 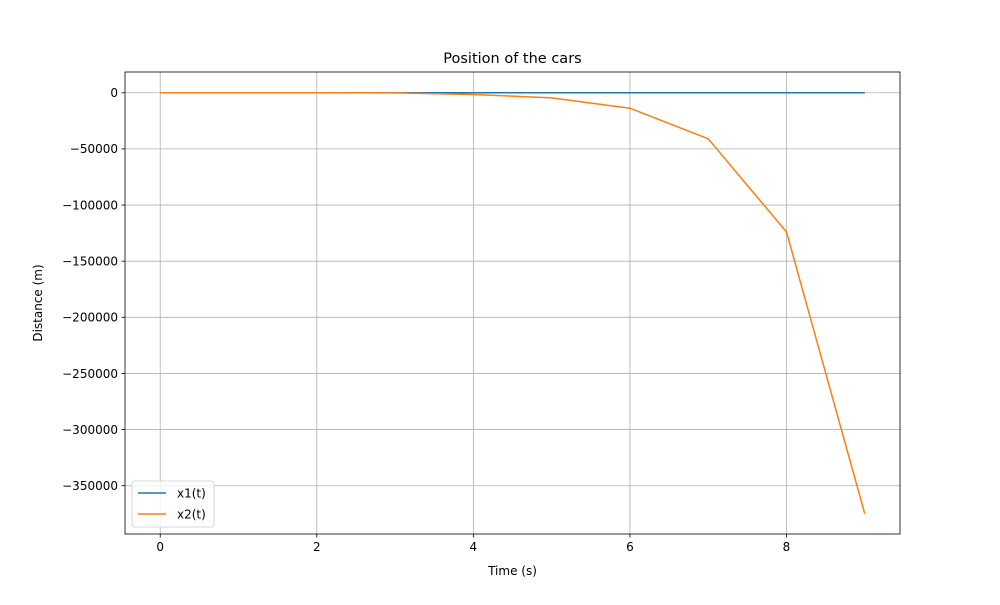 What do you see at coordinates (191, 493) in the screenshot?
I see `legend-label: x1(t)` at bounding box center [191, 493].